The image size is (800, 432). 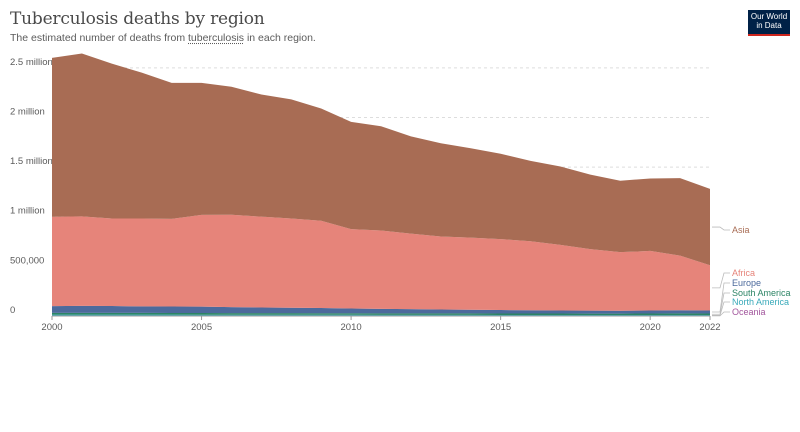 What do you see at coordinates (201, 327) in the screenshot?
I see `x-tick-label: 2005` at bounding box center [201, 327].